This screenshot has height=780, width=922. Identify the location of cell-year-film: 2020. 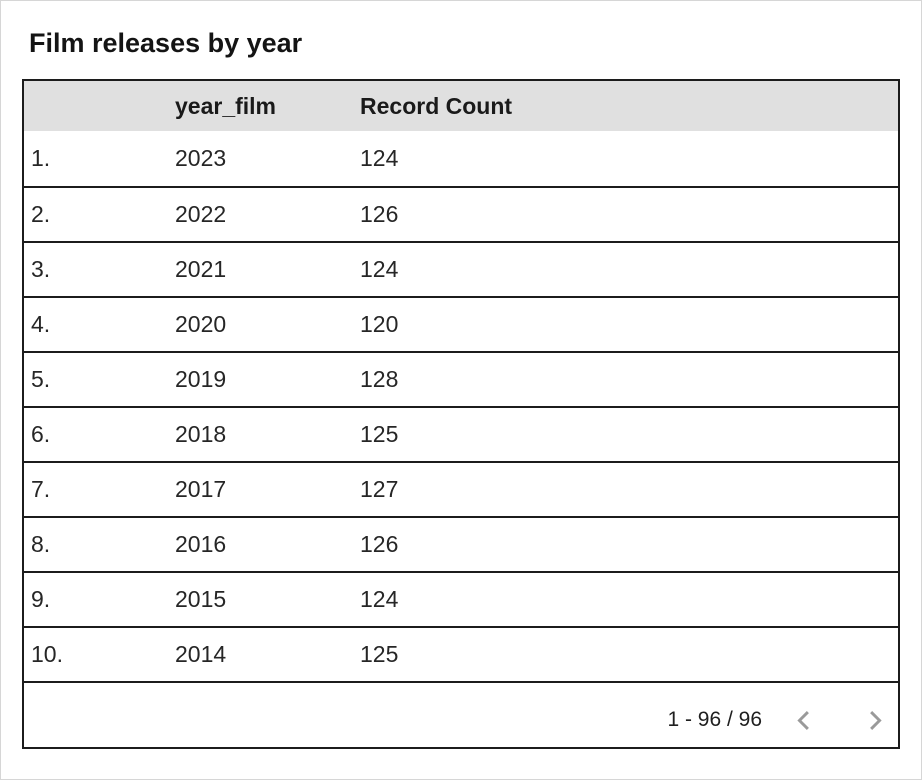
(201, 324).